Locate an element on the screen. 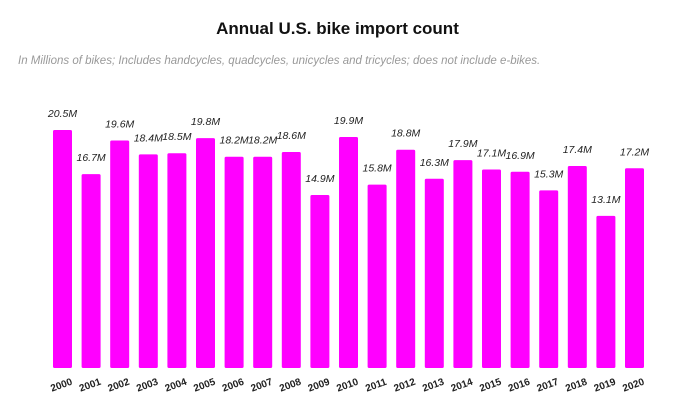  x-tick-label: 2017 is located at coordinates (548, 386).